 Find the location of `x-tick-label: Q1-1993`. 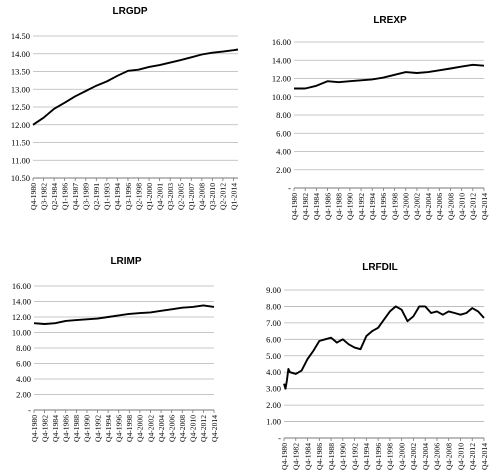

x-tick-label: Q1-1993 is located at coordinates (107, 196).